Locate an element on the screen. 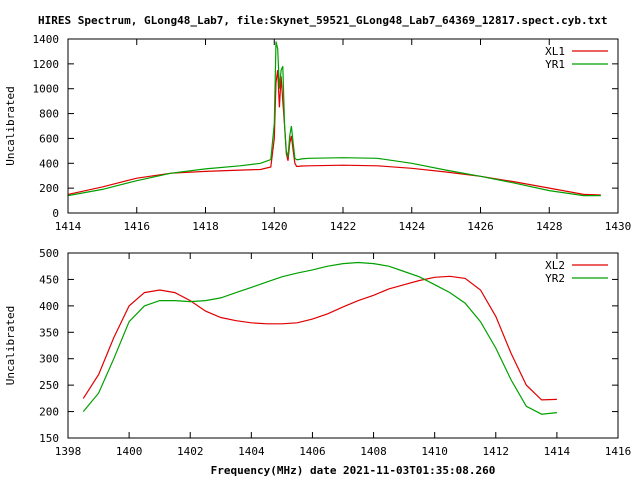  y-tick-label: 250 is located at coordinates (49, 385).